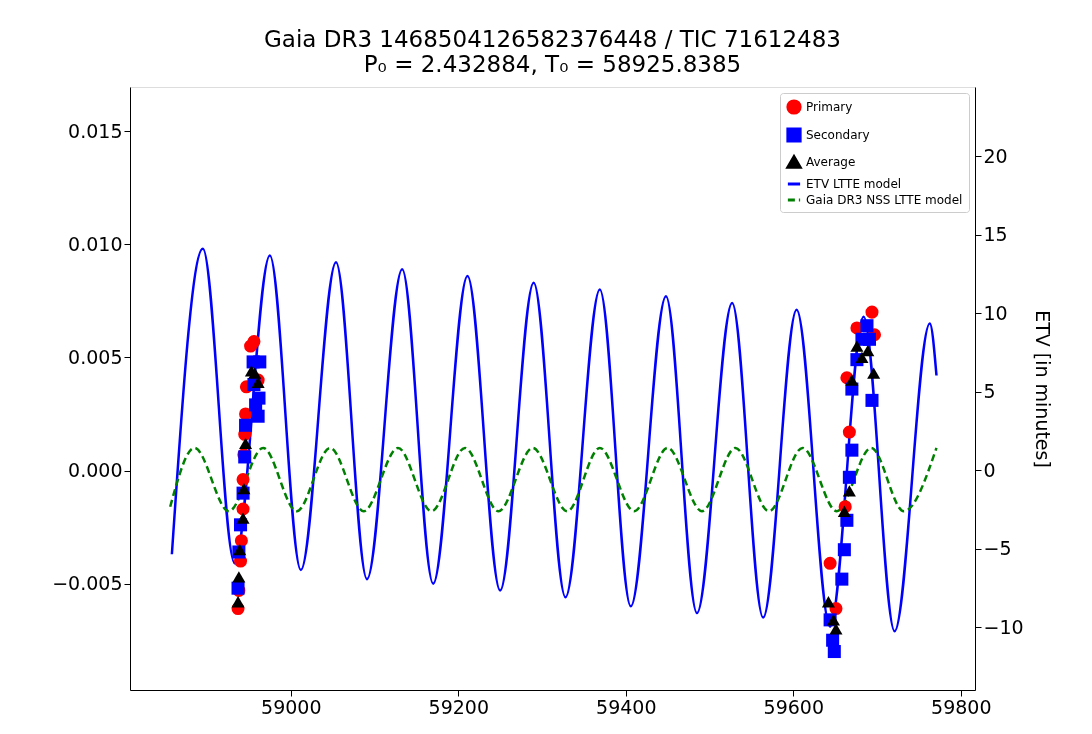 The image size is (1092, 734). What do you see at coordinates (989, 391) in the screenshot?
I see `y2-tick-label: 5` at bounding box center [989, 391].